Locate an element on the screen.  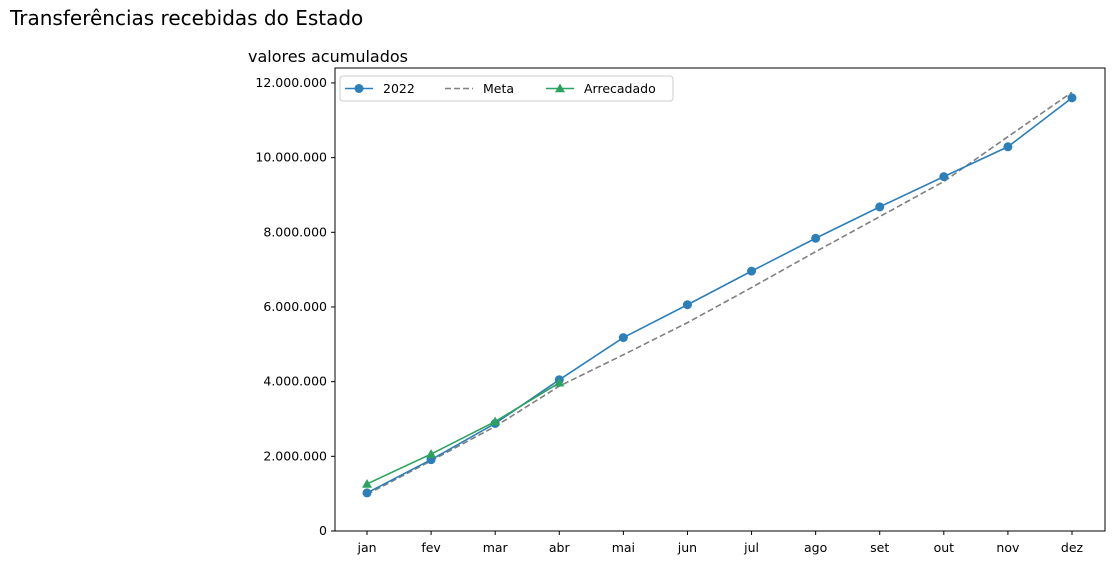
x-tick-label: mar is located at coordinates (496, 547).